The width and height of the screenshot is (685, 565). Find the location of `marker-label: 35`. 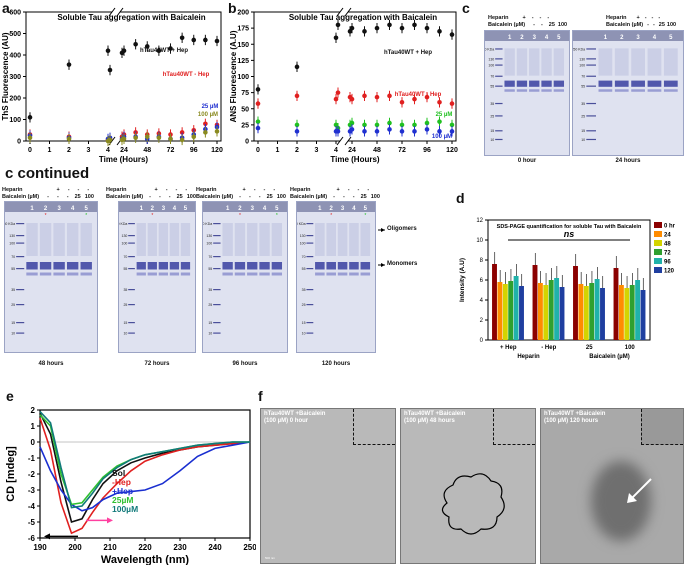

marker-label: 35 is located at coordinates (583, 104).